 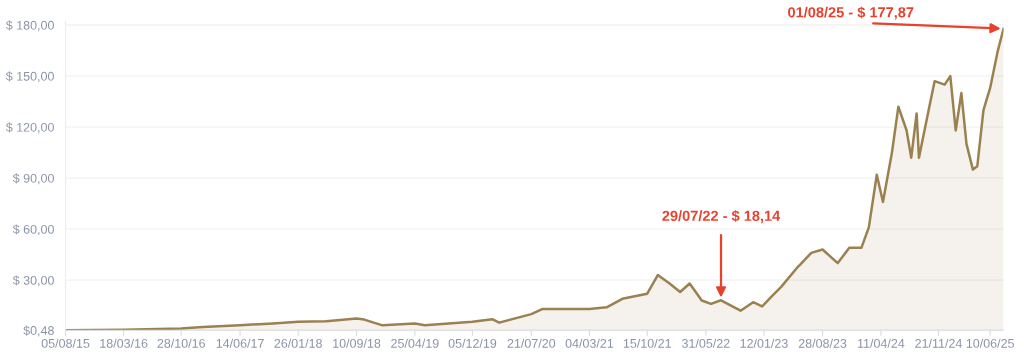 What do you see at coordinates (472, 343) in the screenshot?
I see `x-tick-label: 05/12/19` at bounding box center [472, 343].